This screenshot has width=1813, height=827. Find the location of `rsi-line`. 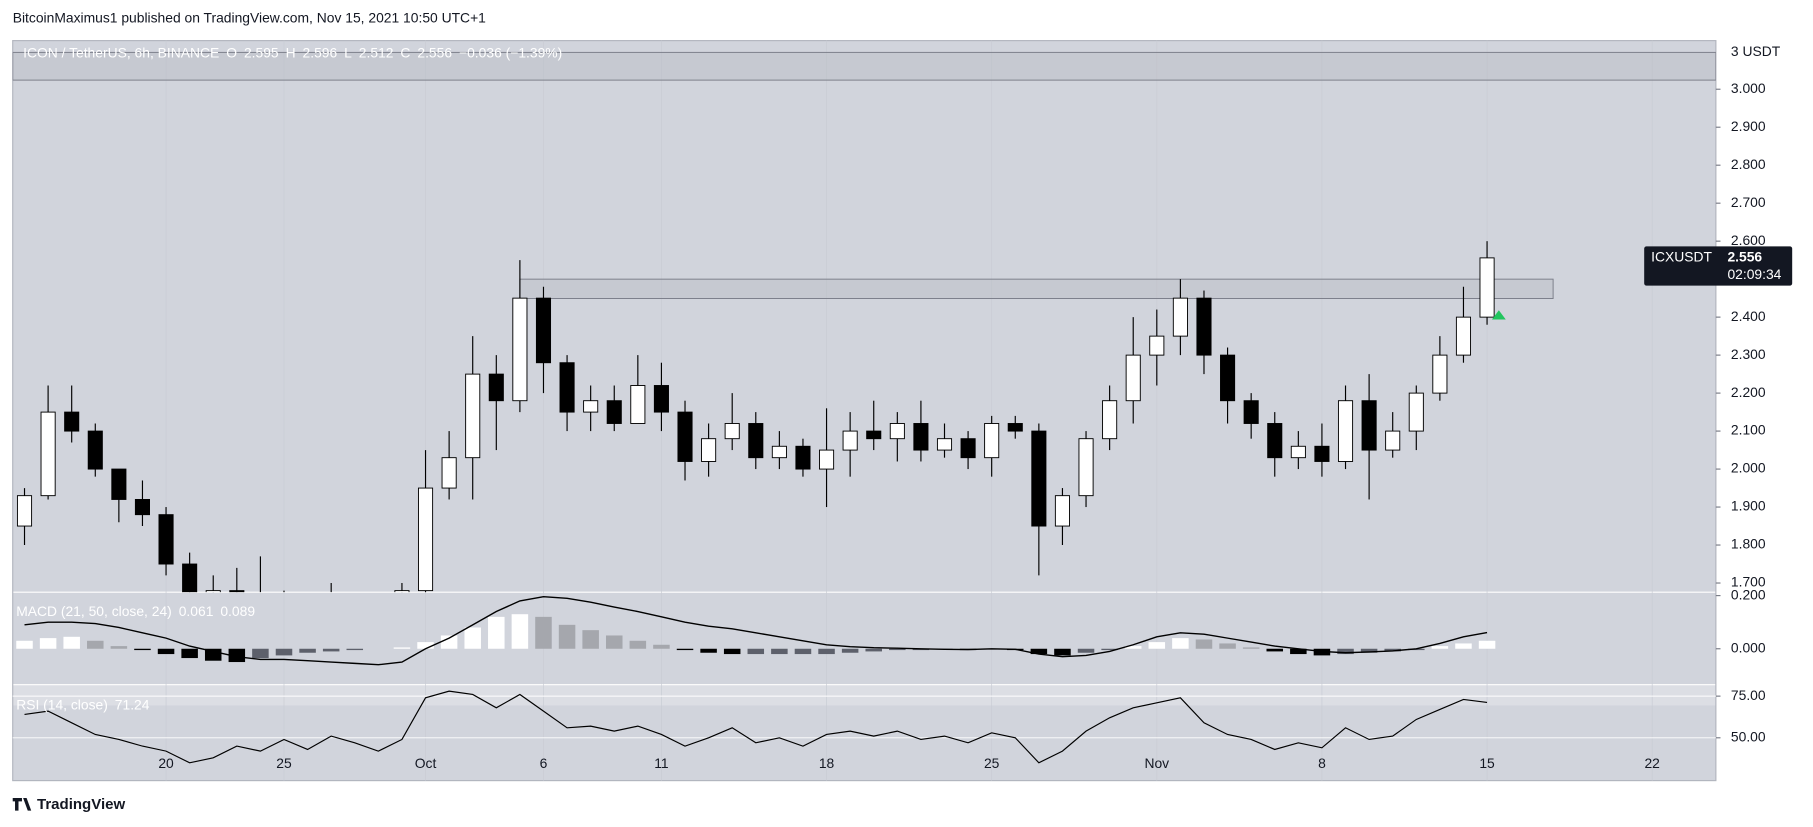

rsi-line is located at coordinates (756, 727).